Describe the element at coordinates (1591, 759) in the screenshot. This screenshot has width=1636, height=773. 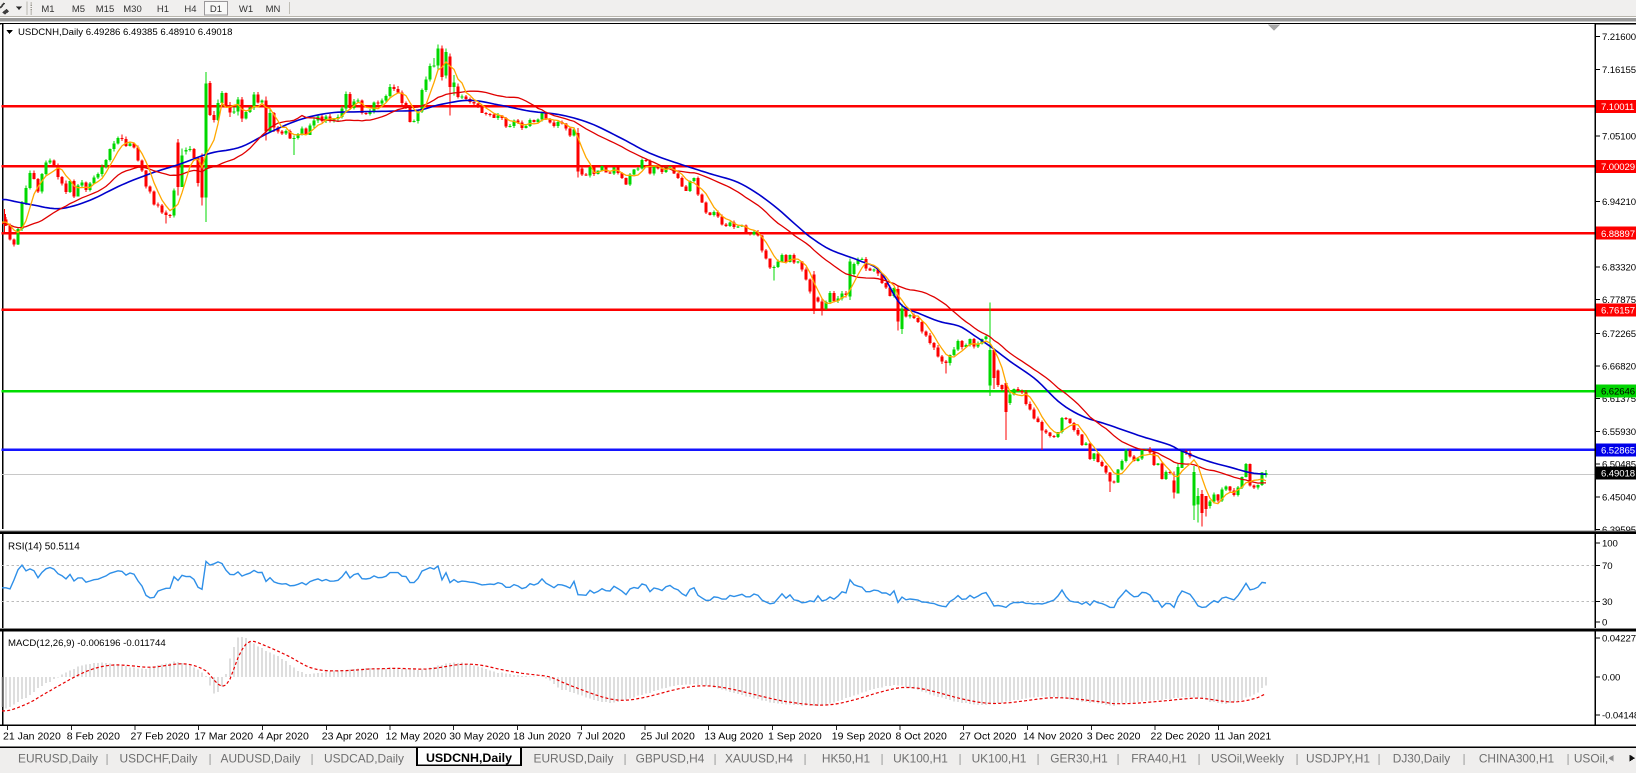
I see `svg-text: USOil,` at that location.